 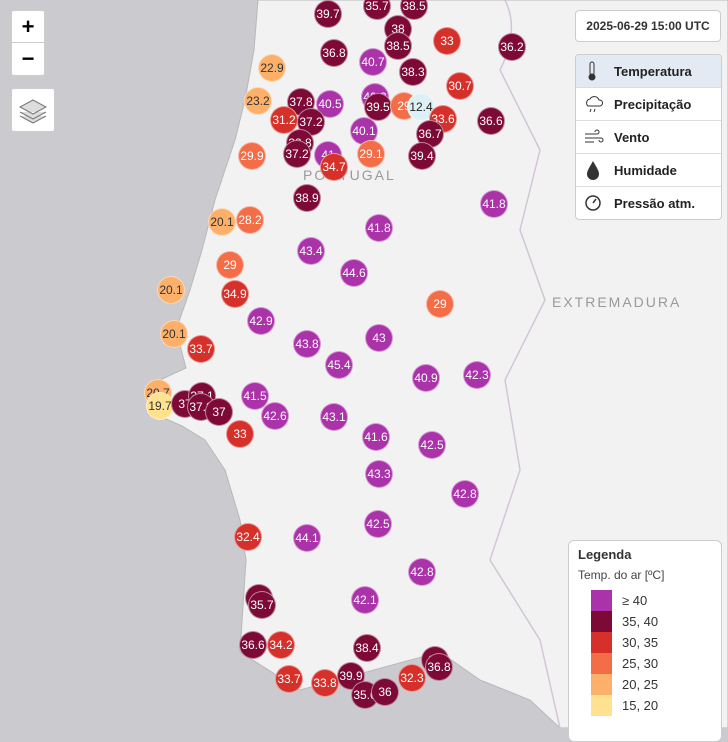 What do you see at coordinates (365, 600) in the screenshot?
I see `station-marker: 42.1` at bounding box center [365, 600].